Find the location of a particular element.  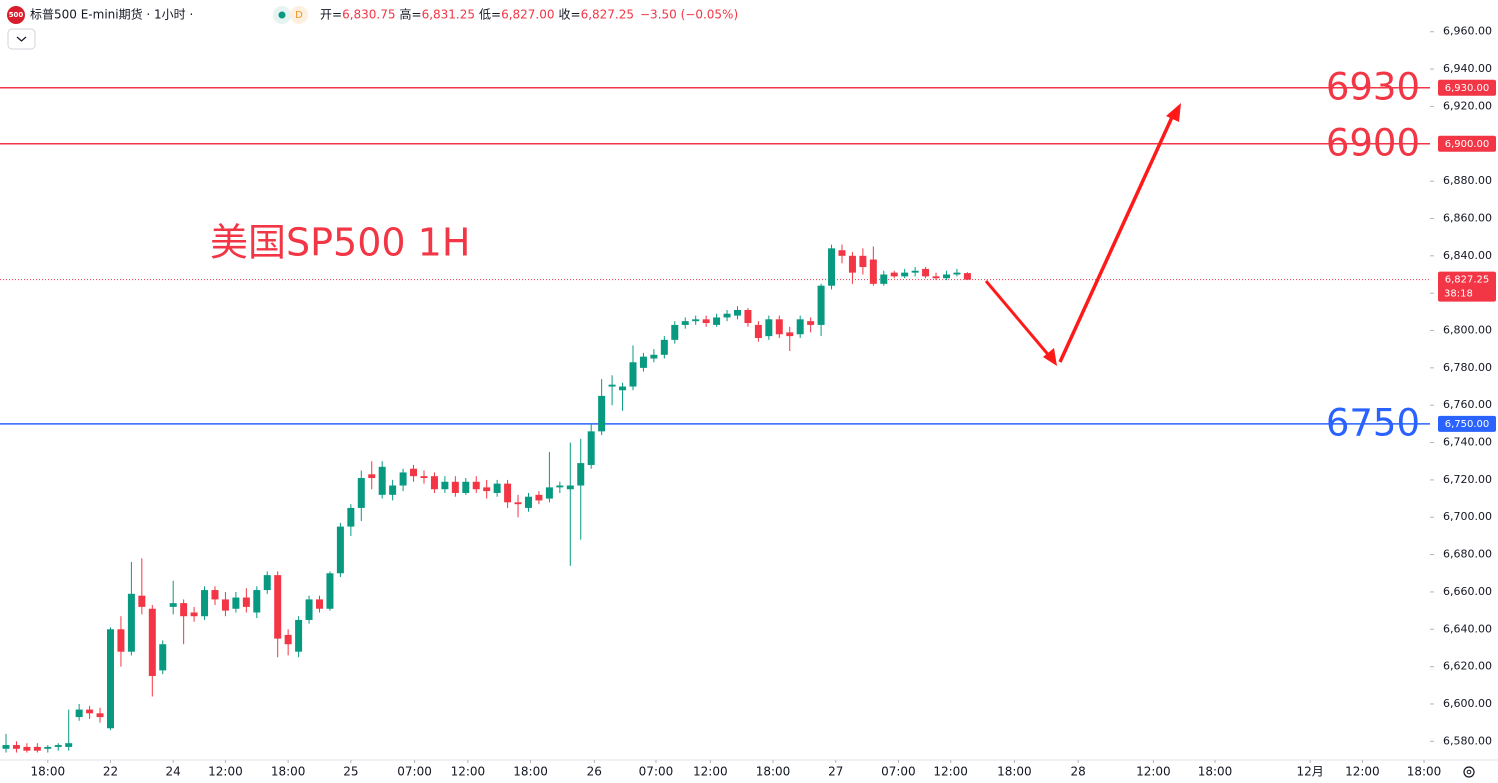

d-badge-text: D is located at coordinates (299, 15).